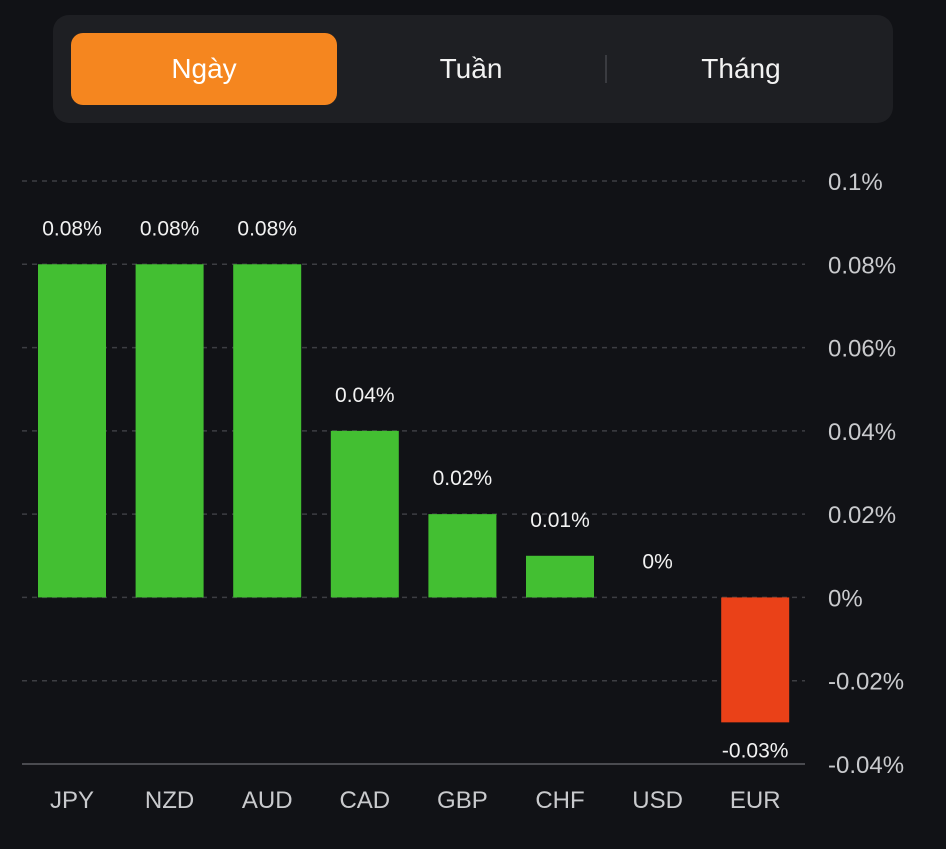  I want to click on y-tick-label: 0.08%, so click(862, 265).